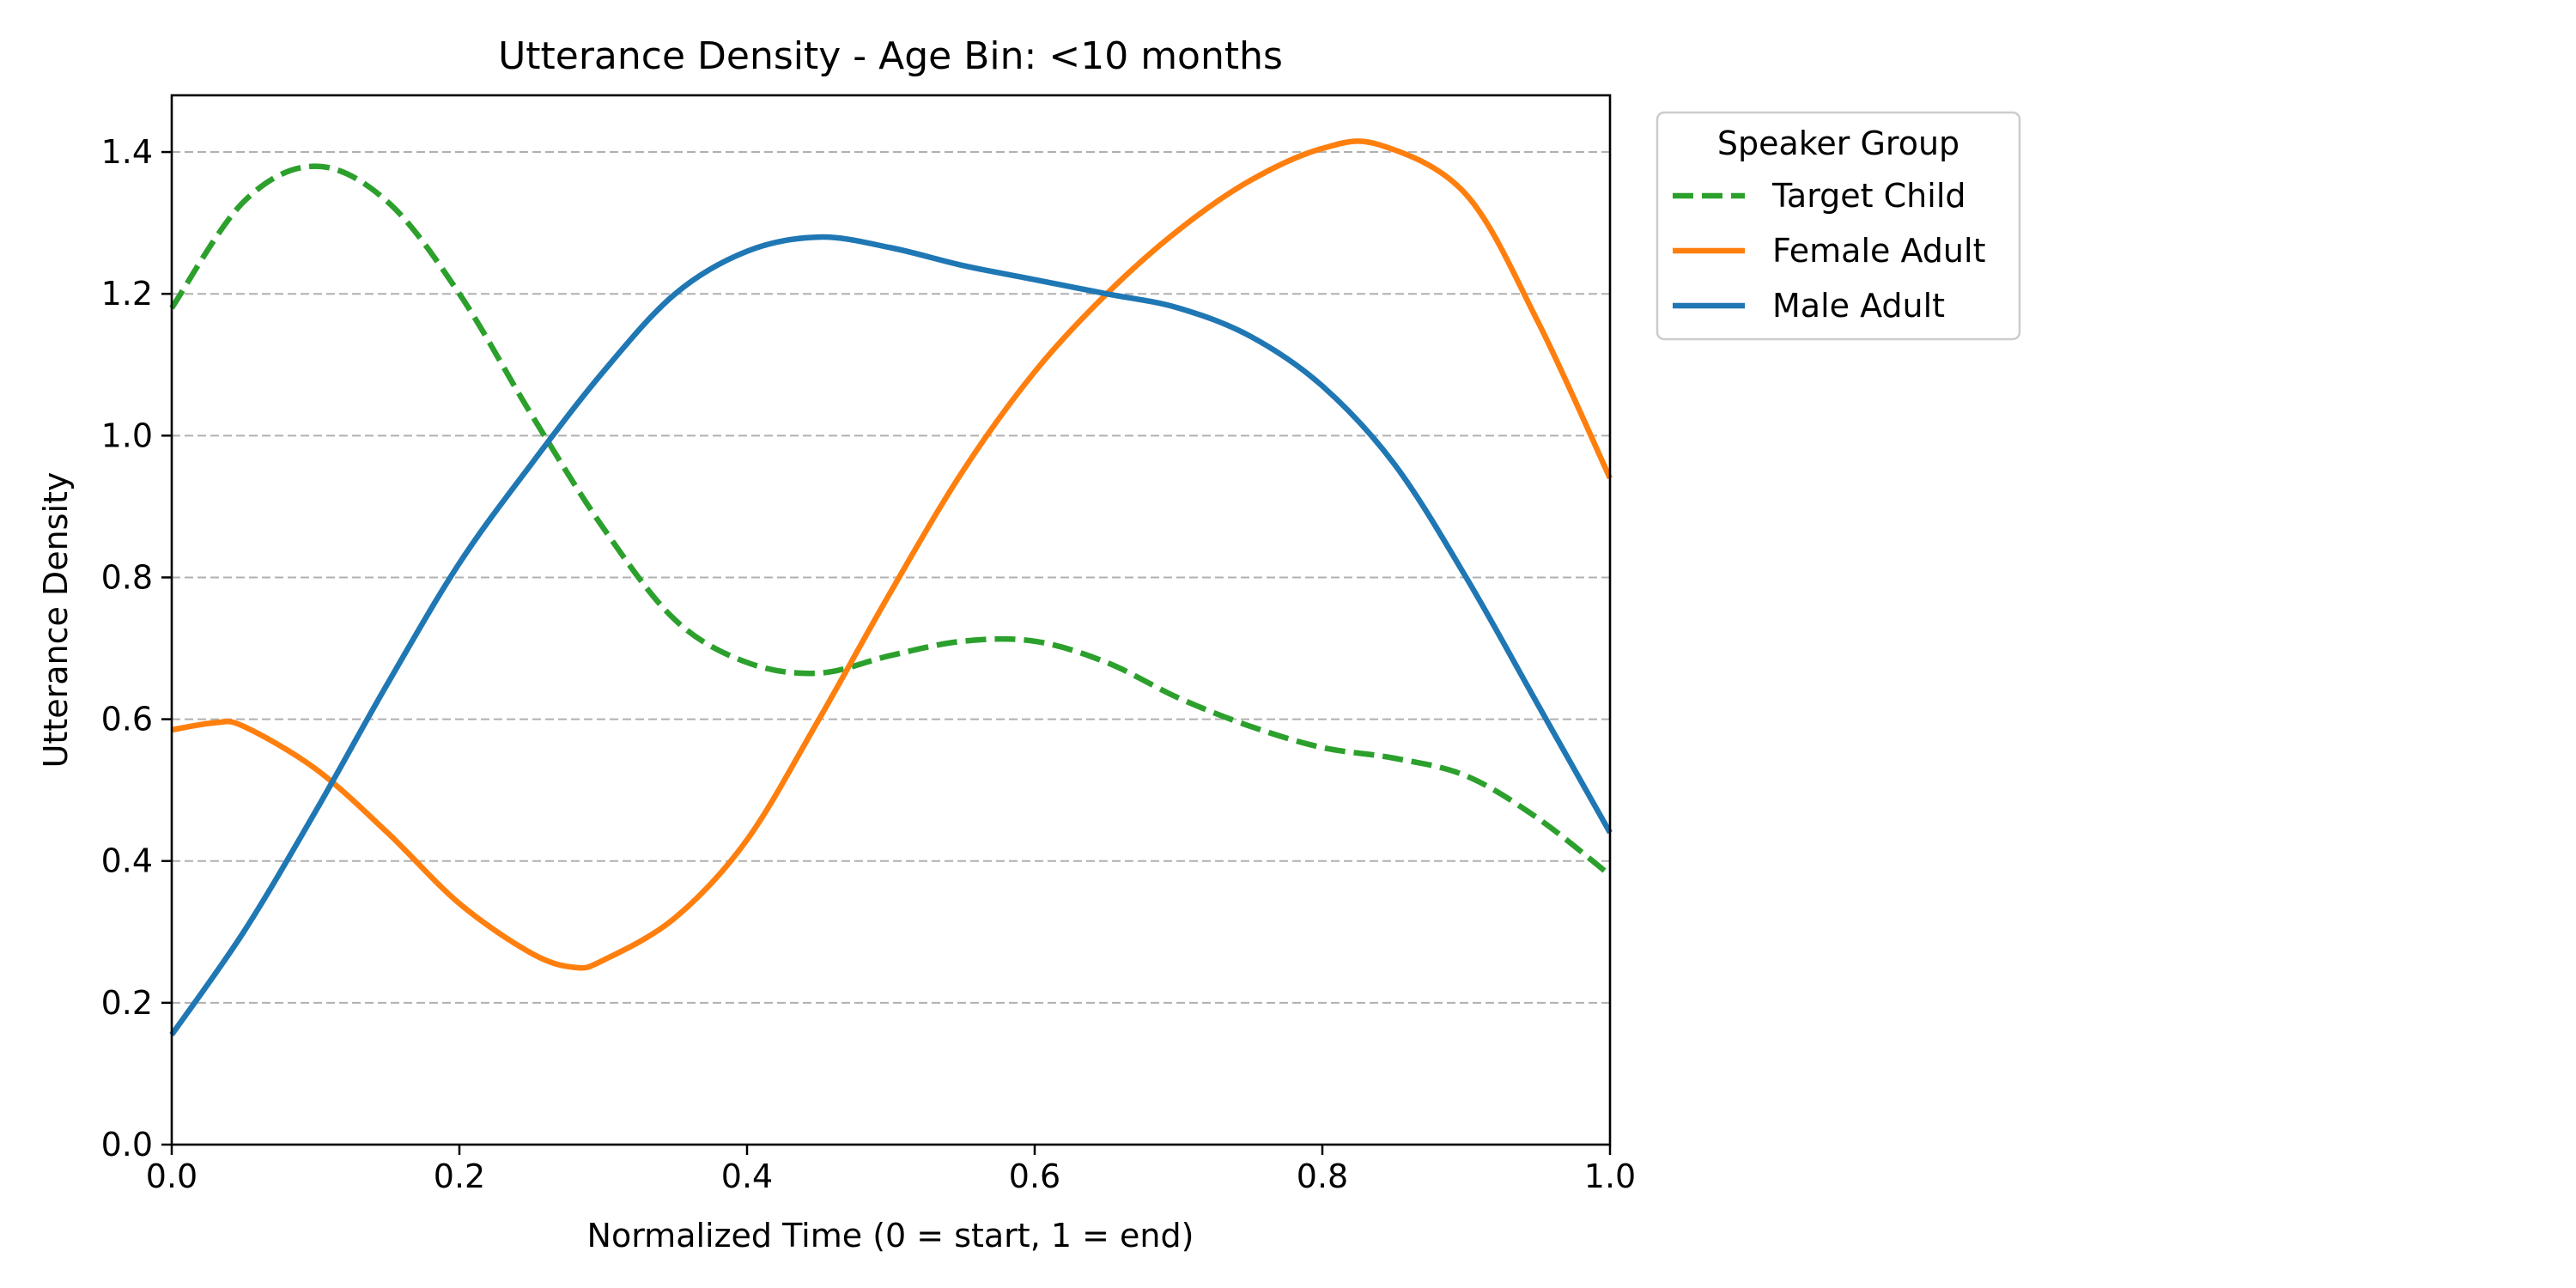  What do you see at coordinates (127, 435) in the screenshot?
I see `y-tick-label: 1.0` at bounding box center [127, 435].